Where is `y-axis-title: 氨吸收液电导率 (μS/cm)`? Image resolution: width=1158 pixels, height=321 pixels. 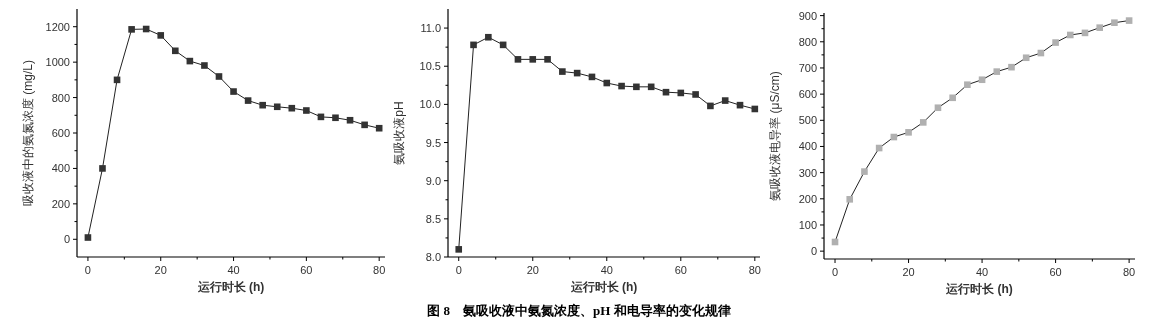 y-axis-title: 氨吸收液电导率 (μS/cm) is located at coordinates (775, 136).